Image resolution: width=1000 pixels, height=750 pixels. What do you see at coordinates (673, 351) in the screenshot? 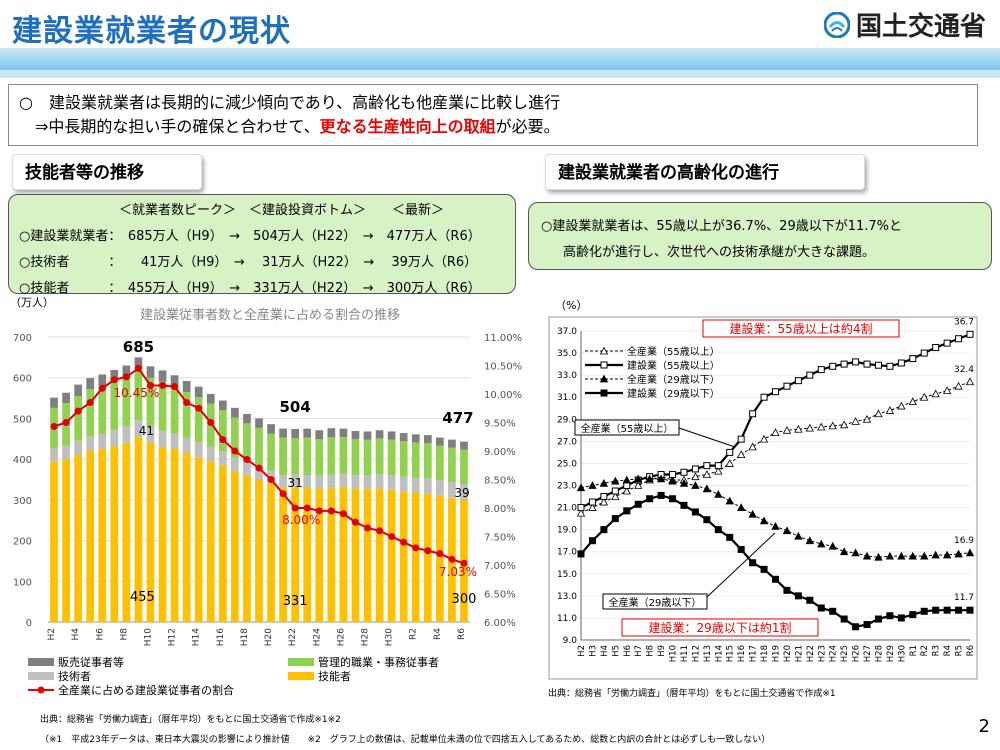
I see `legend-label: 全産業（55歳以上）` at bounding box center [673, 351].